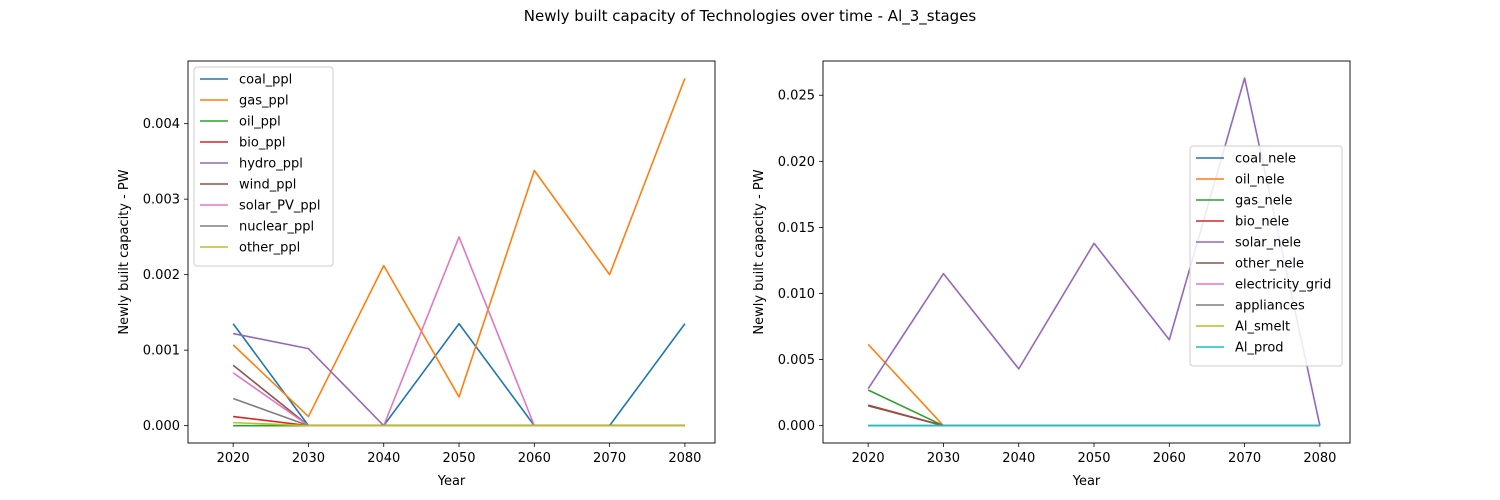  Describe the element at coordinates (271, 164) in the screenshot. I see `legend-label-hydro_ppl: hydro_ppl` at that location.